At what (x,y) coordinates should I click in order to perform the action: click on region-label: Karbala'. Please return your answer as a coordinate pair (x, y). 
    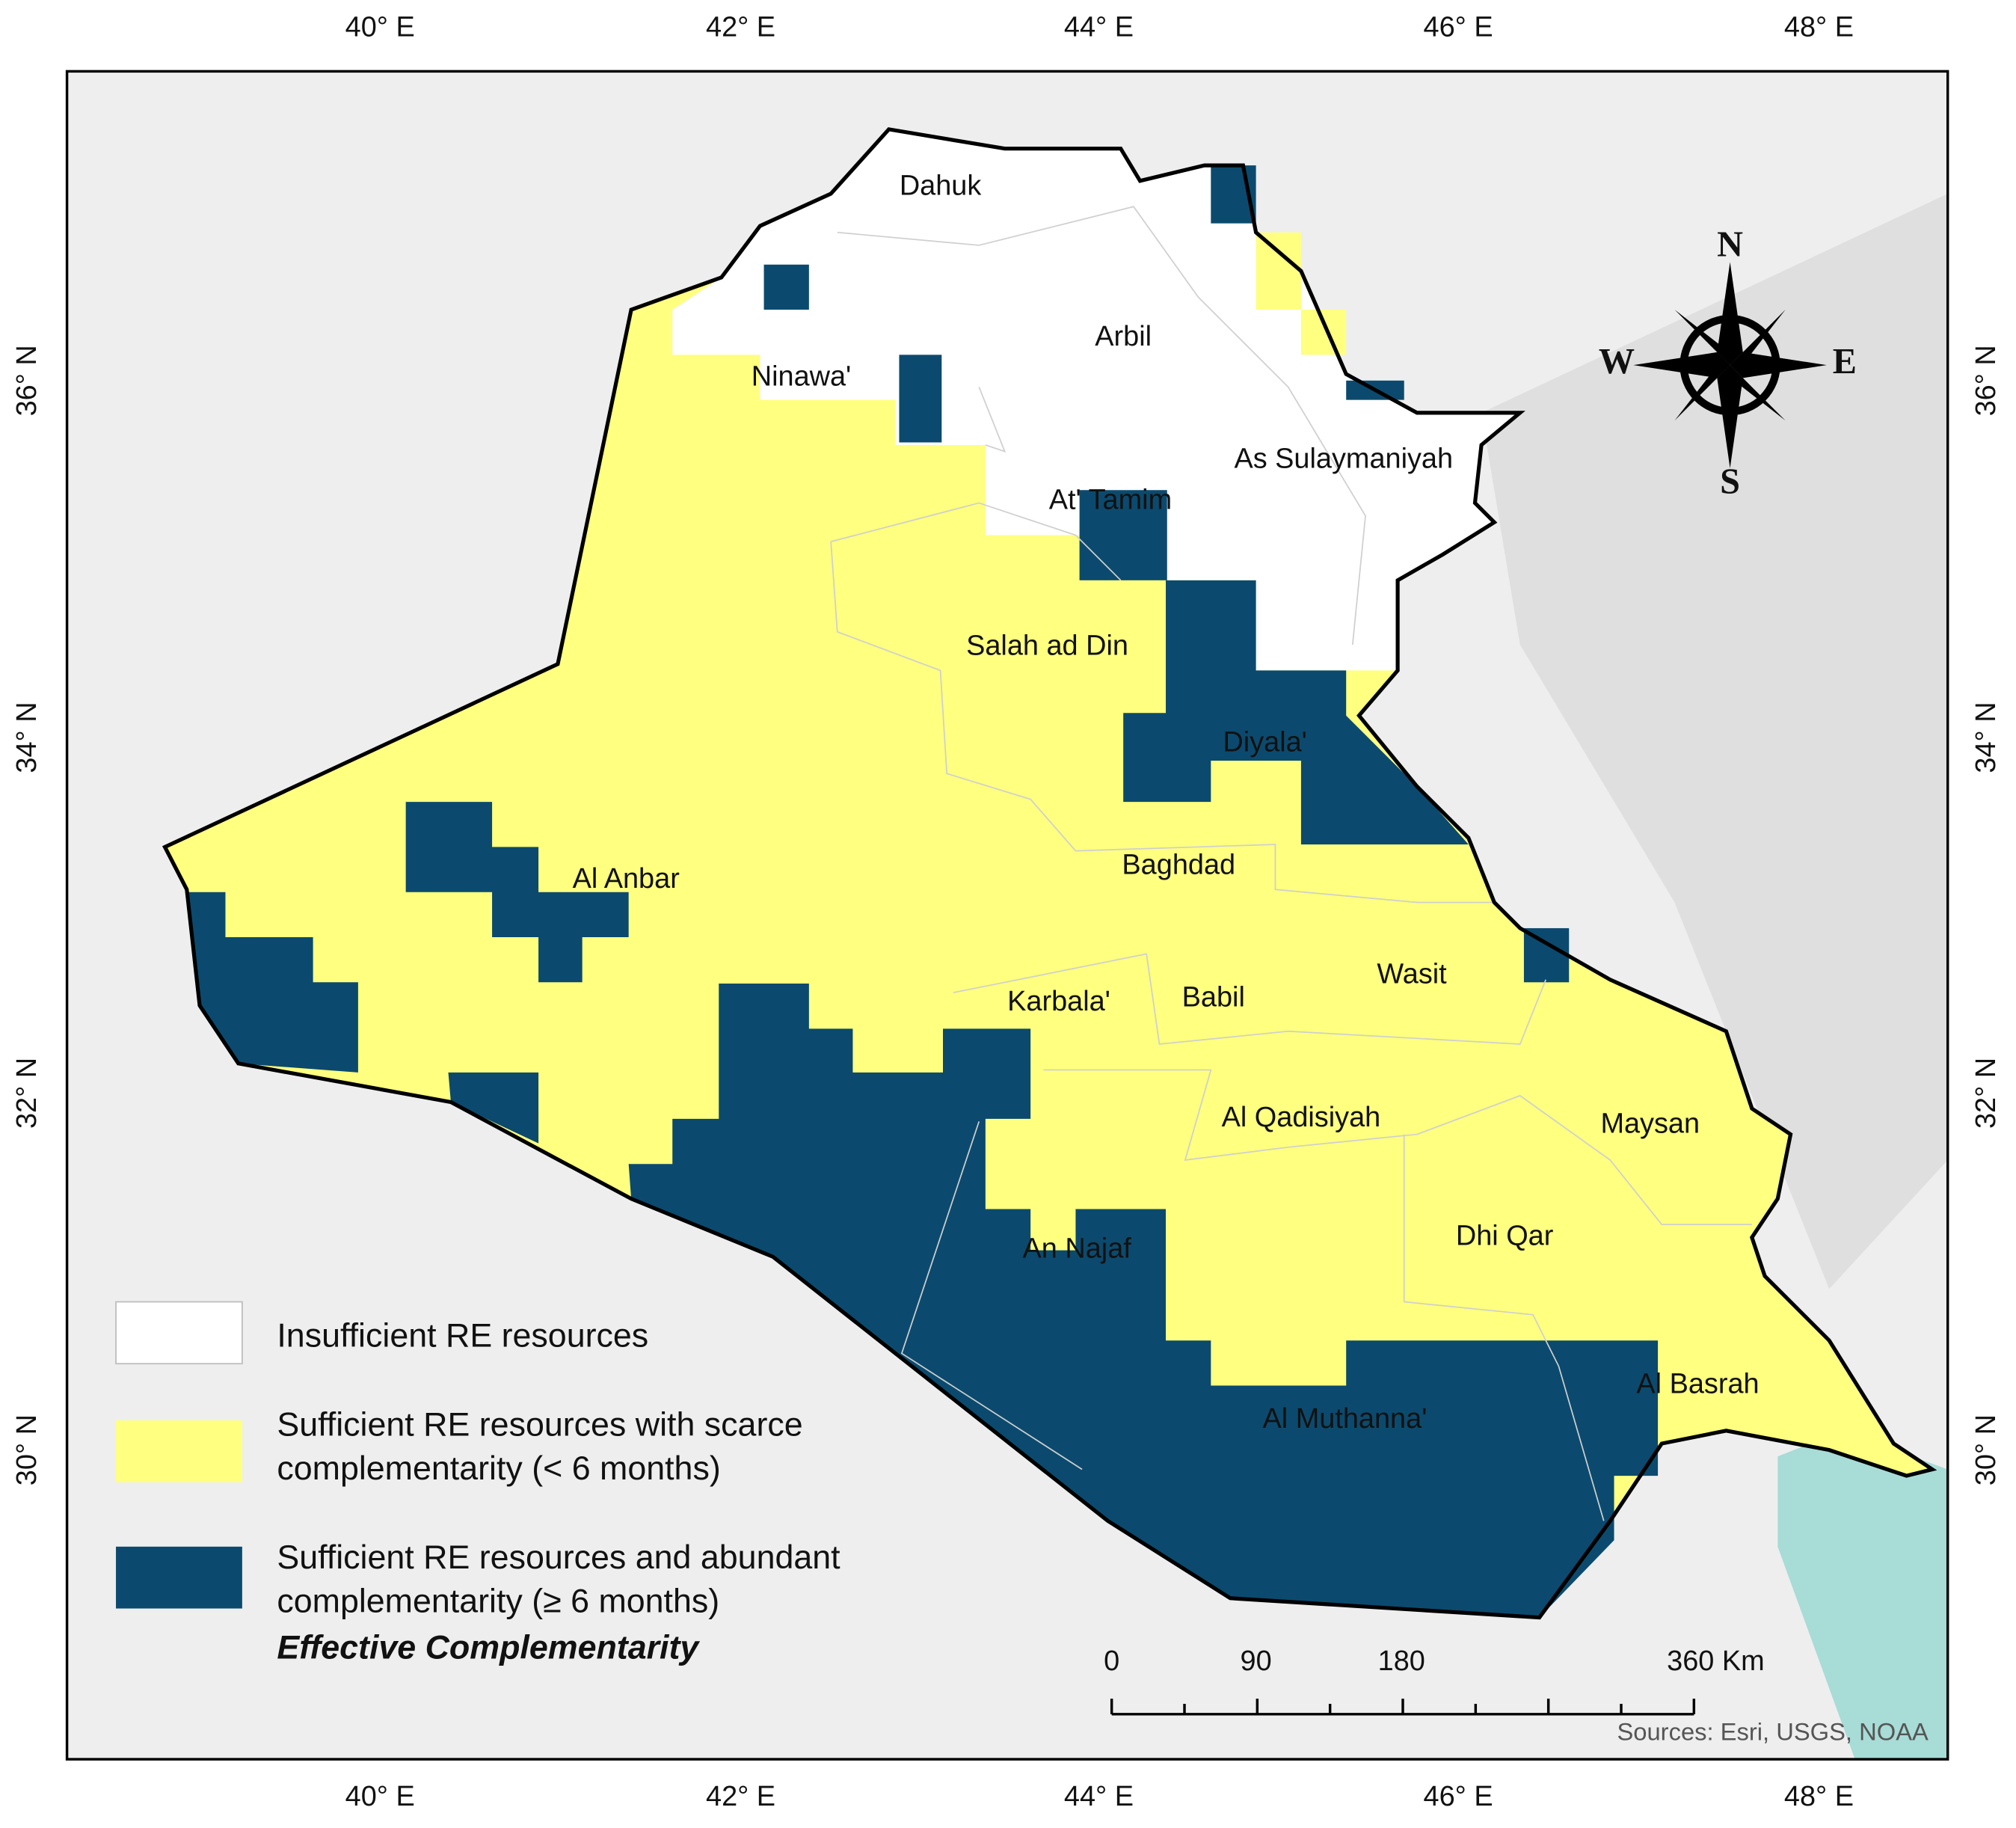
    Looking at the image, I should click on (1058, 1001).